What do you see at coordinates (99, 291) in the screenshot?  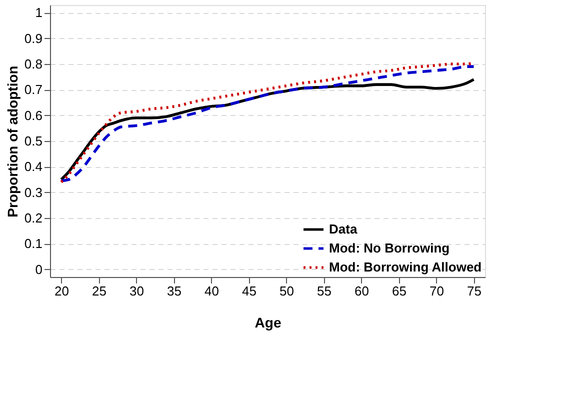 I see `x-tick-label: 25` at bounding box center [99, 291].